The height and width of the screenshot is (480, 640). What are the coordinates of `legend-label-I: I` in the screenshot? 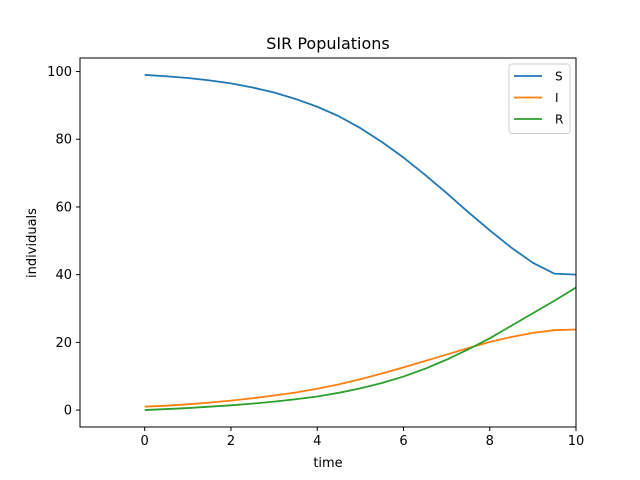 It's located at (557, 98).